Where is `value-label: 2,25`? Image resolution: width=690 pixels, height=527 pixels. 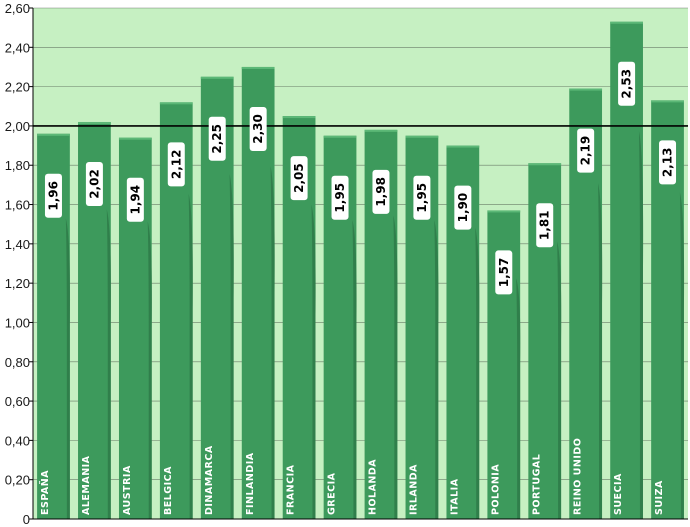 value-label: 2,25 is located at coordinates (217, 139).